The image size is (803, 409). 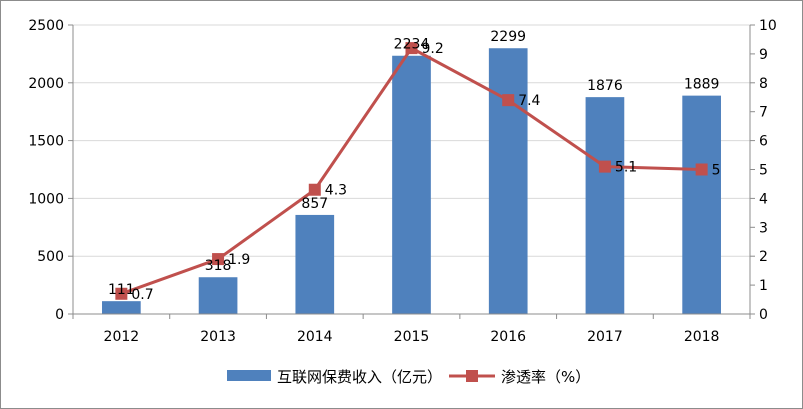 I want to click on bar-value-label: 857, so click(x=314, y=204).